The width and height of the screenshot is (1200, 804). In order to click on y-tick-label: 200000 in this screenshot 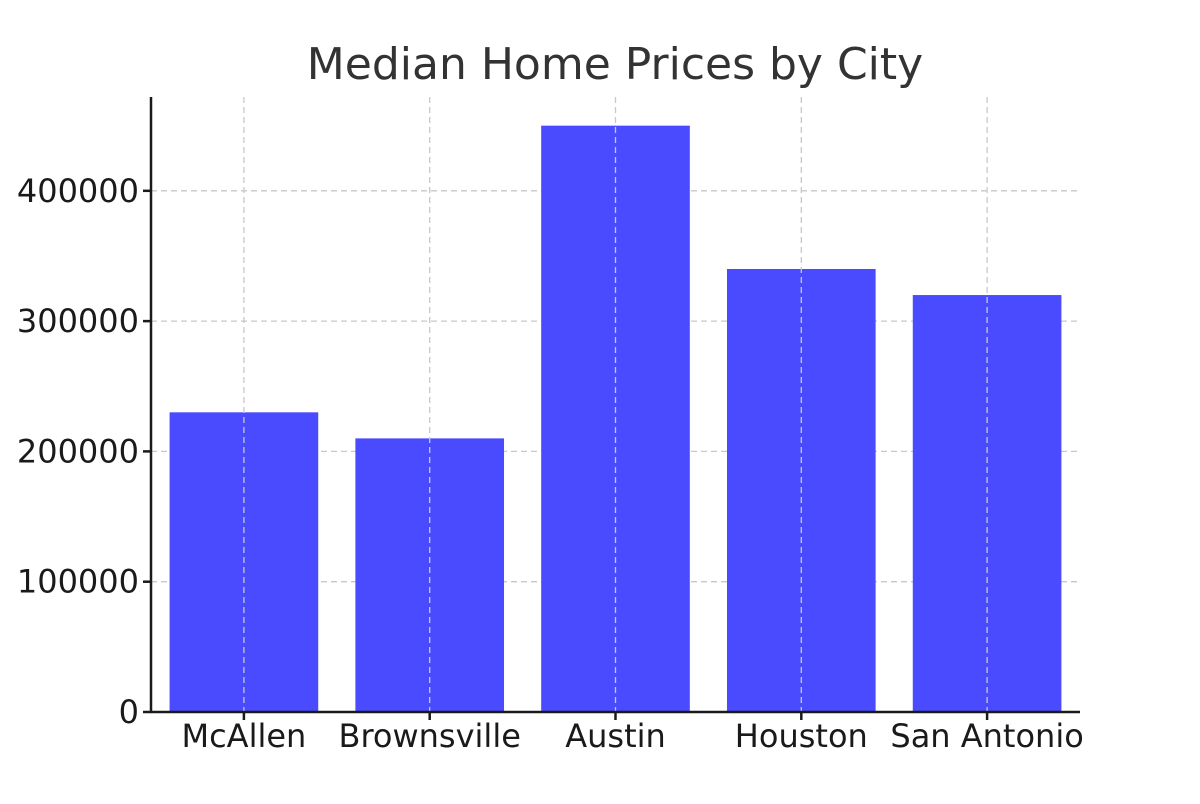, I will do `click(78, 451)`.